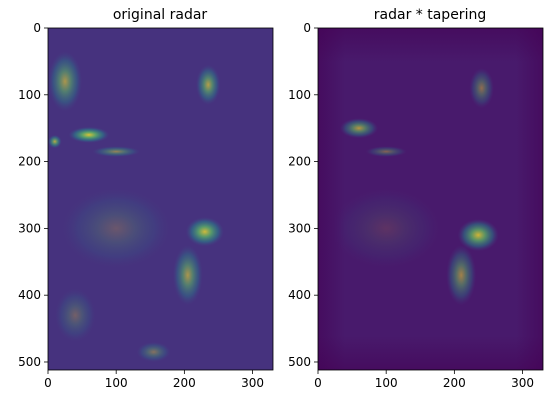  I want to click on panel-title: radar * tapering, so click(430, 15).